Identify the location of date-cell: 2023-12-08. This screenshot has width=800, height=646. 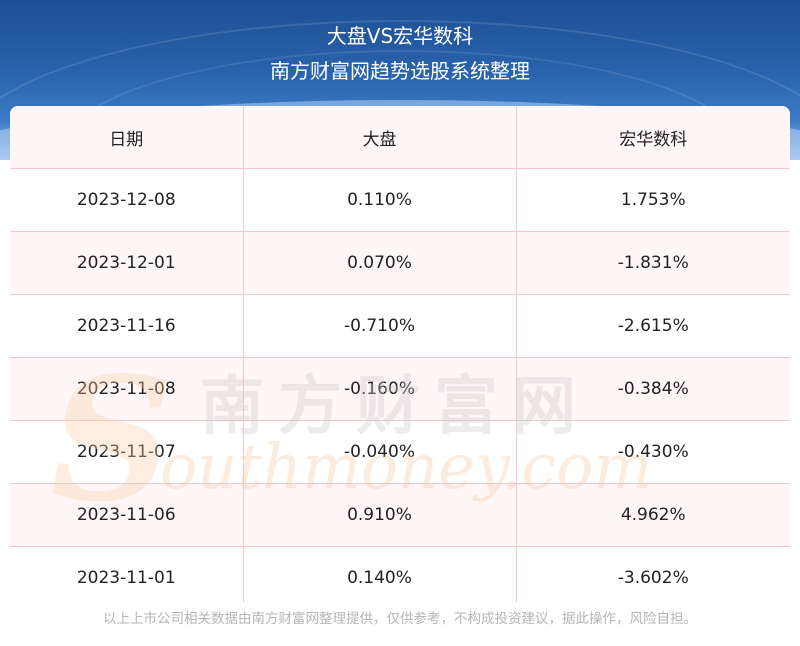
(126, 200).